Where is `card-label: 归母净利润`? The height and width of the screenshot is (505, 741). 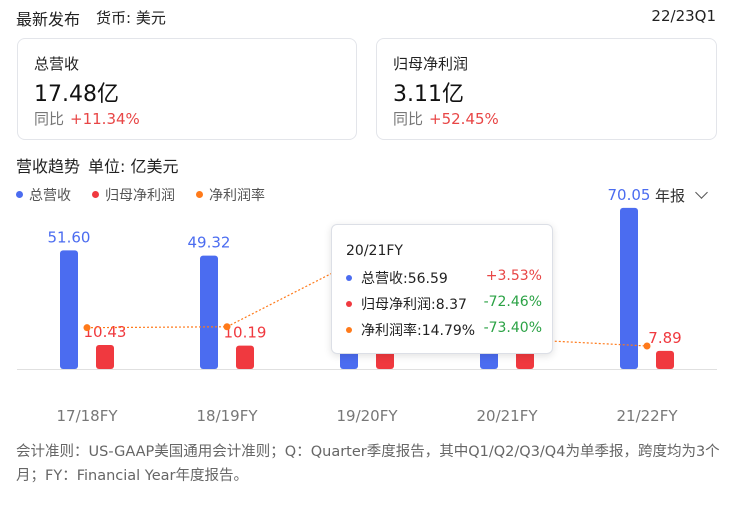 card-label: 归母净利润 is located at coordinates (431, 64).